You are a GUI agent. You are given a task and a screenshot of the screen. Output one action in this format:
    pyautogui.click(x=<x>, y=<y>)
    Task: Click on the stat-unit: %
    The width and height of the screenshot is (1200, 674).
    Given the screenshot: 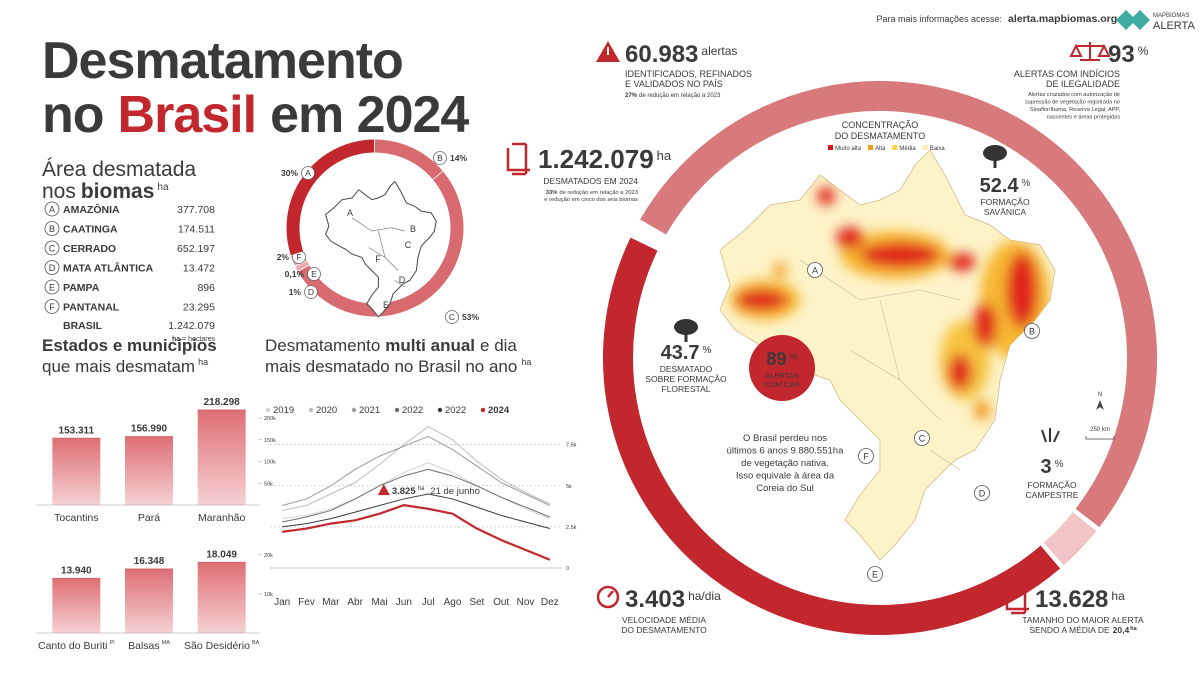 What is the action you would take?
    pyautogui.click(x=1143, y=51)
    